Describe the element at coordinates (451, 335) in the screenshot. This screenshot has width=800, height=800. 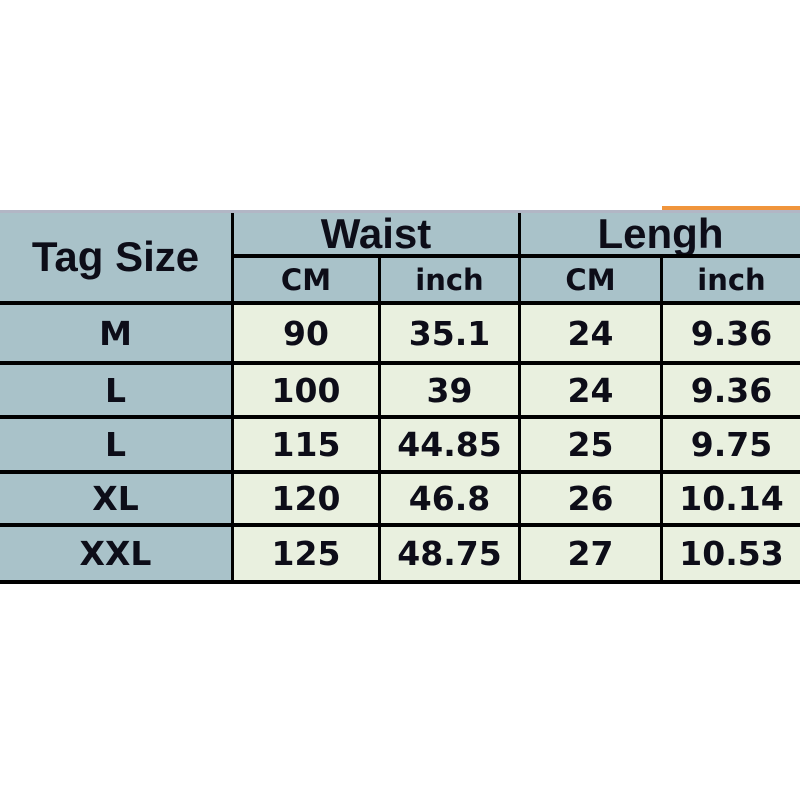
I see `waist-inch-cell: 35.1` at that location.